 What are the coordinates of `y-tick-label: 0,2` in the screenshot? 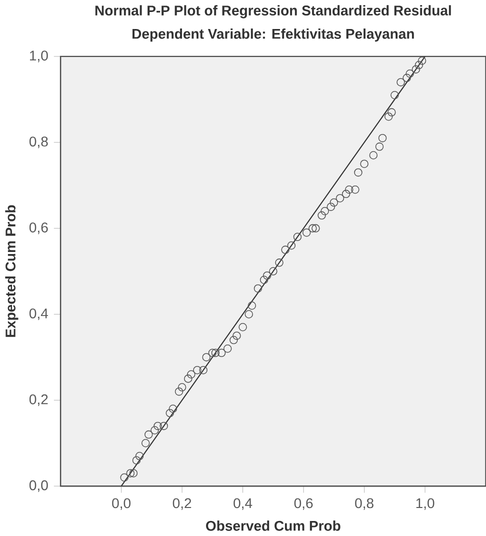 It's located at (38, 400).